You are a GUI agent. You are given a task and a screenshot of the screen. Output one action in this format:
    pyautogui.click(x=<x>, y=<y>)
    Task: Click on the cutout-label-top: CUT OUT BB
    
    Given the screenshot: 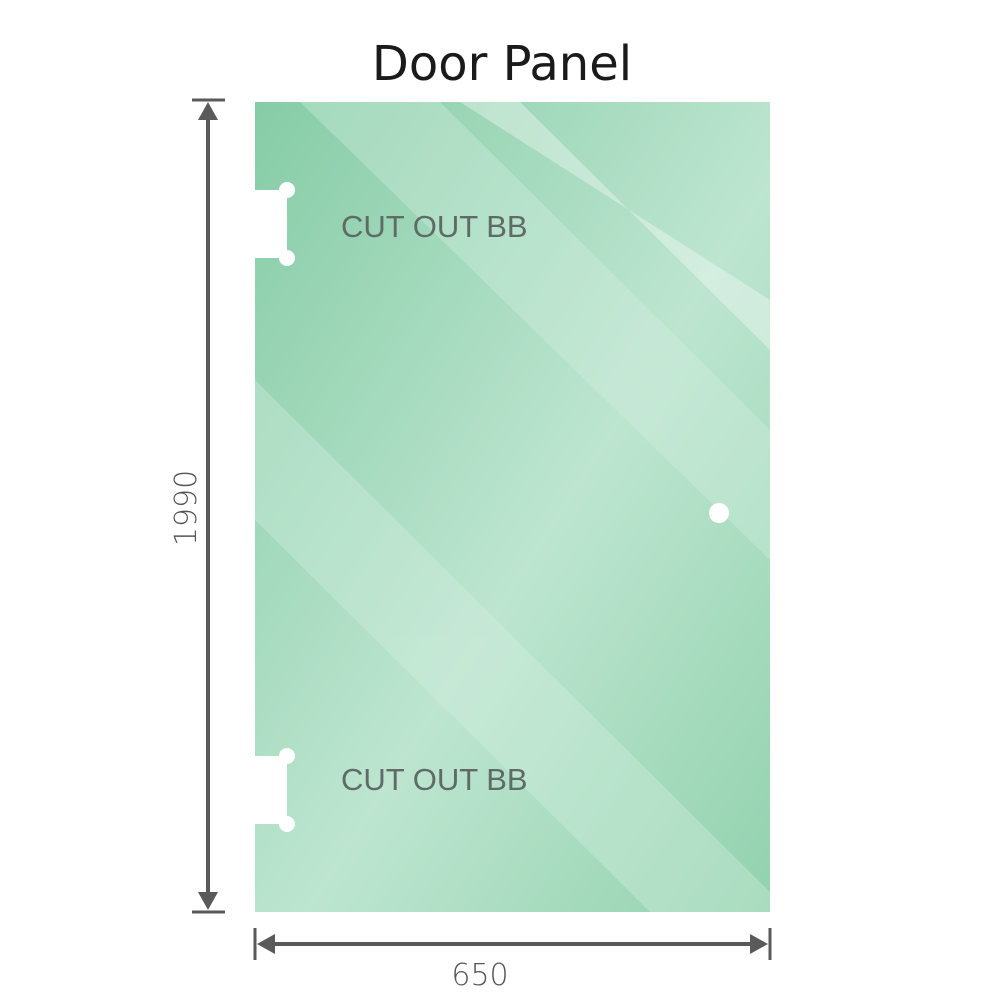 What is the action you would take?
    pyautogui.click(x=434, y=226)
    